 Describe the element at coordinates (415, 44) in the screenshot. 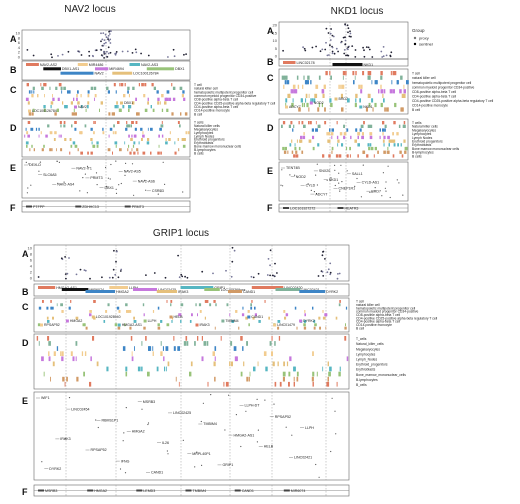

I see `legend-marker` at that location.